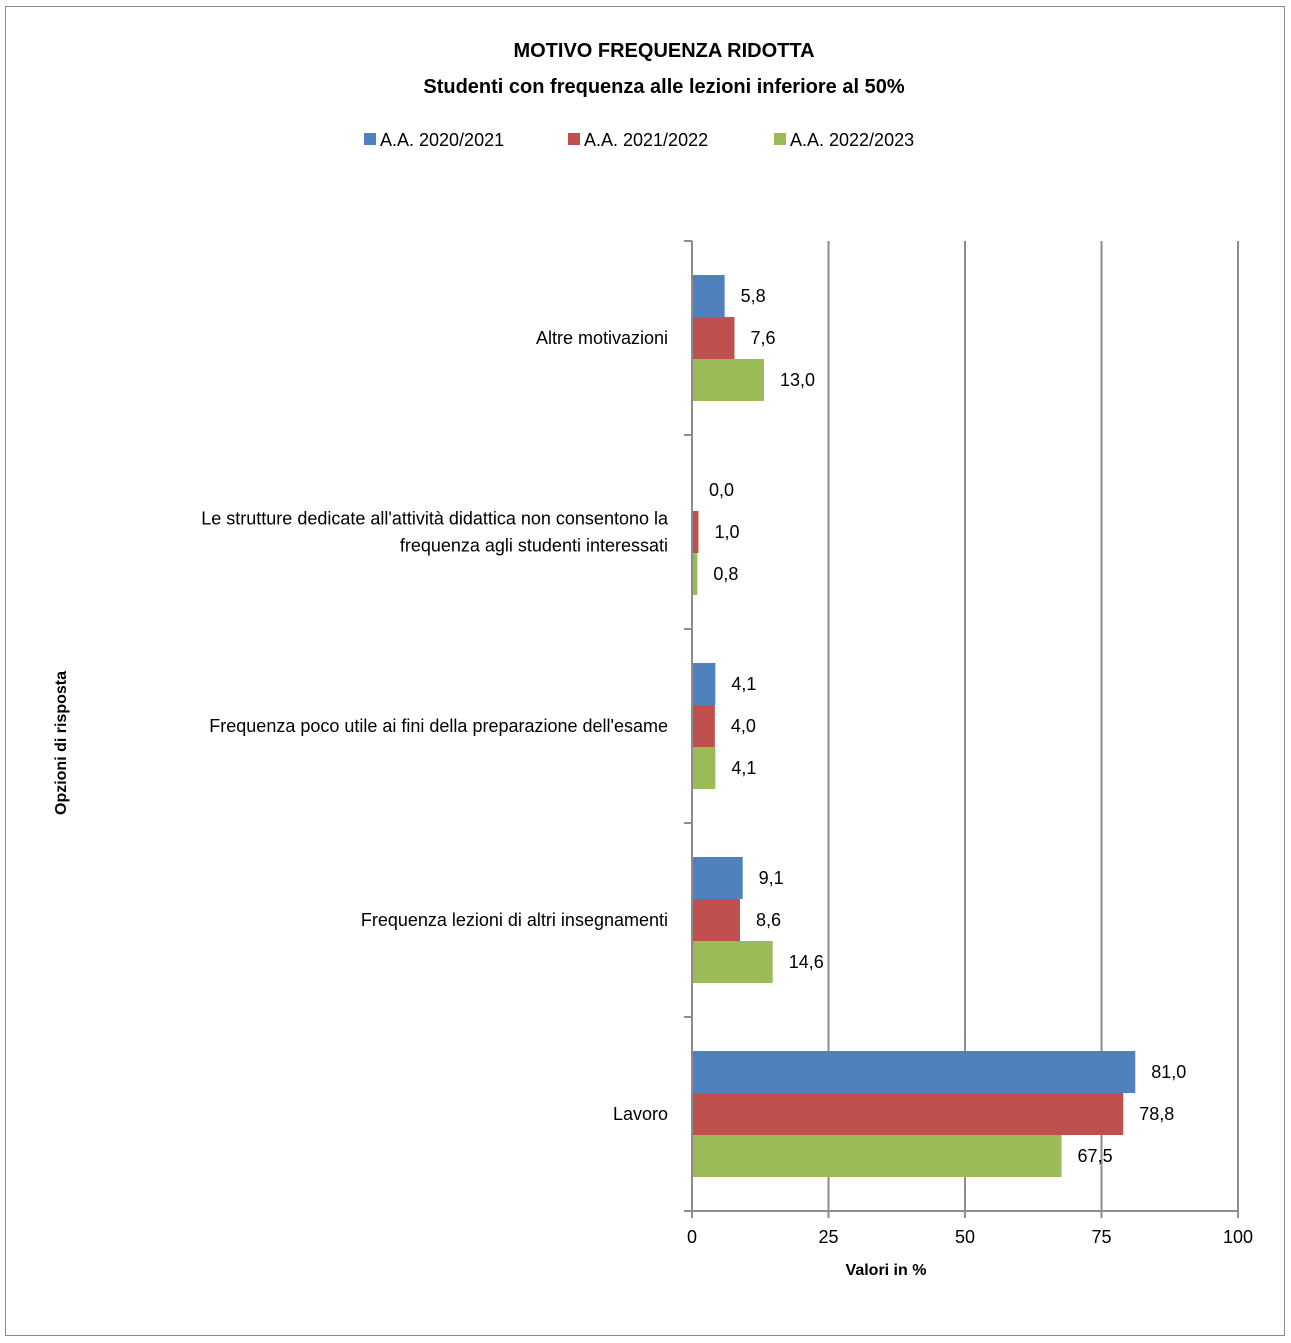 The height and width of the screenshot is (1343, 1291). What do you see at coordinates (753, 296) in the screenshot?
I see `data-label: 5,8` at bounding box center [753, 296].